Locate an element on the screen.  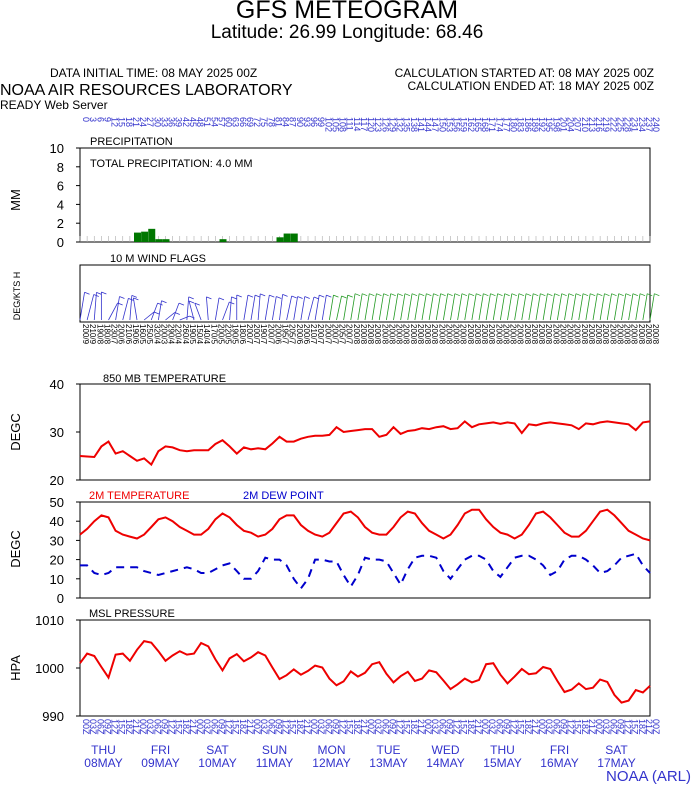
temp2m-line is located at coordinates (365, 525).